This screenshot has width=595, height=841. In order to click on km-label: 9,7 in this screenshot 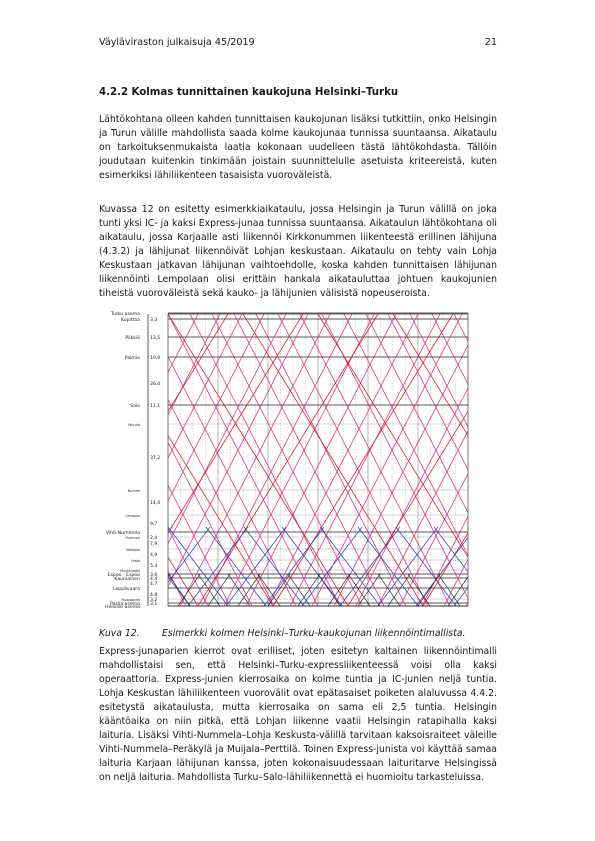, I will do `click(153, 524)`.